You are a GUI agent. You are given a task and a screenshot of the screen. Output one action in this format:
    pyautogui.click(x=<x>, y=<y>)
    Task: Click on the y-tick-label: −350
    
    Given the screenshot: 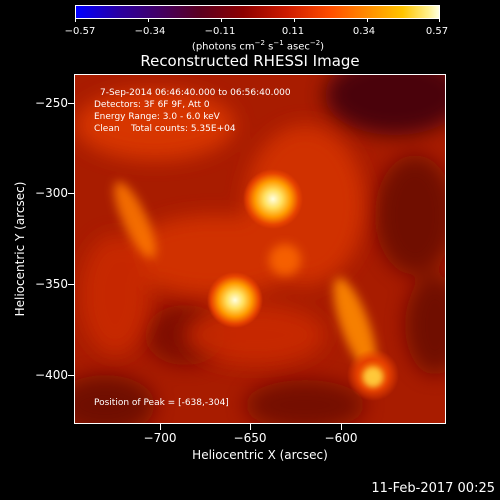 What is the action you would take?
    pyautogui.click(x=51, y=284)
    